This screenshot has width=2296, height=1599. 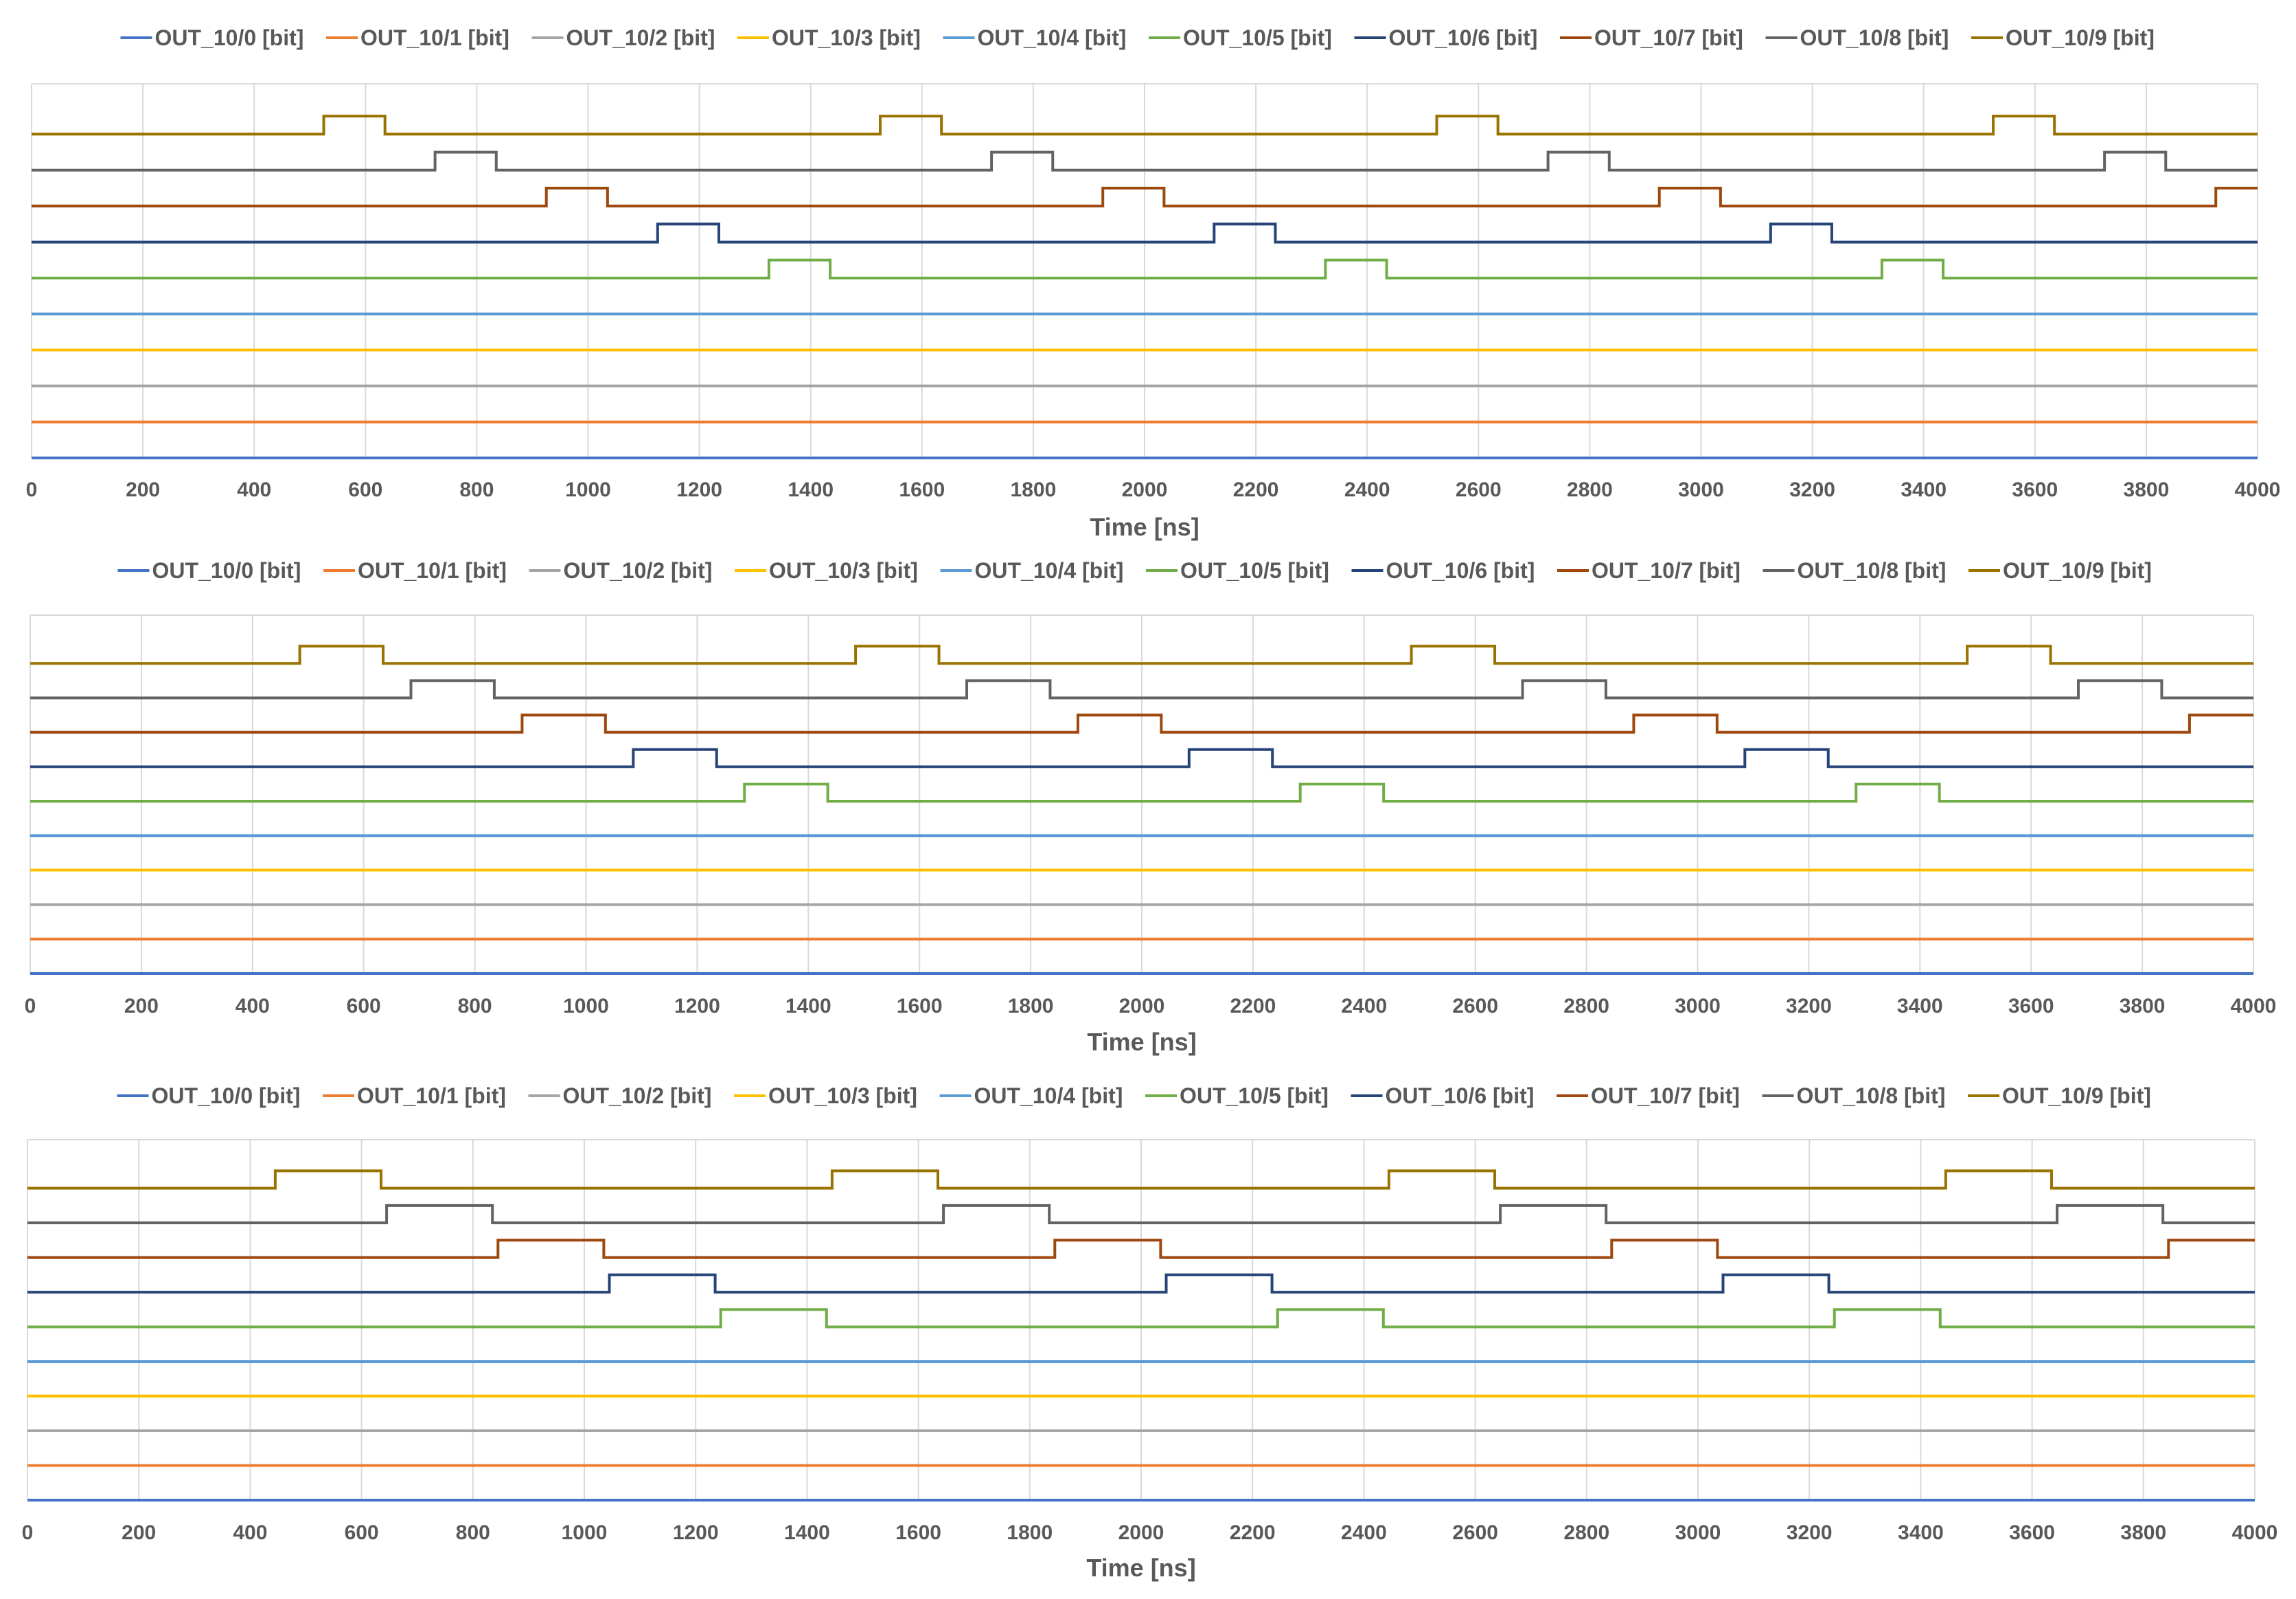 What do you see at coordinates (1586, 1006) in the screenshot?
I see `x-tick-label: 2800` at bounding box center [1586, 1006].